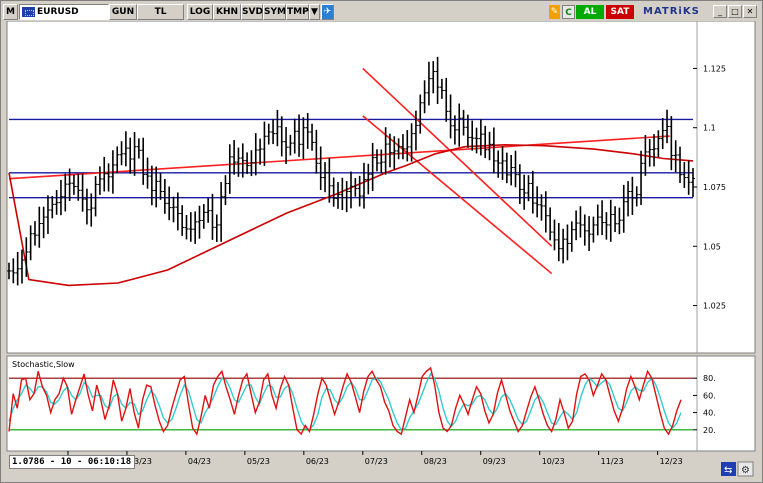 Image resolution: width=763 pixels, height=483 pixels. What do you see at coordinates (200, 12) in the screenshot?
I see `log-scale-button: LOG` at bounding box center [200, 12].